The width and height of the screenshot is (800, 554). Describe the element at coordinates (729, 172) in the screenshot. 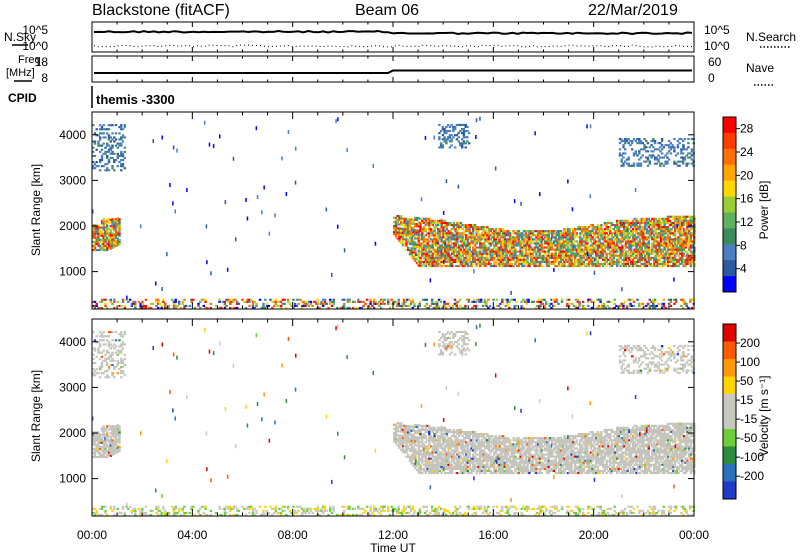

I see `power-colorbar-swatch` at that location.